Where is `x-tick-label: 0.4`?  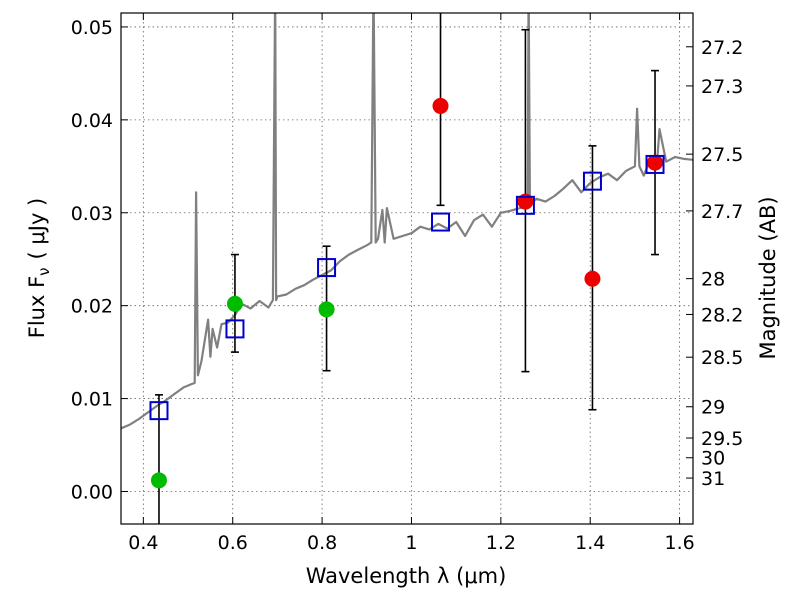
x-tick-label: 0.4 is located at coordinates (143, 543).